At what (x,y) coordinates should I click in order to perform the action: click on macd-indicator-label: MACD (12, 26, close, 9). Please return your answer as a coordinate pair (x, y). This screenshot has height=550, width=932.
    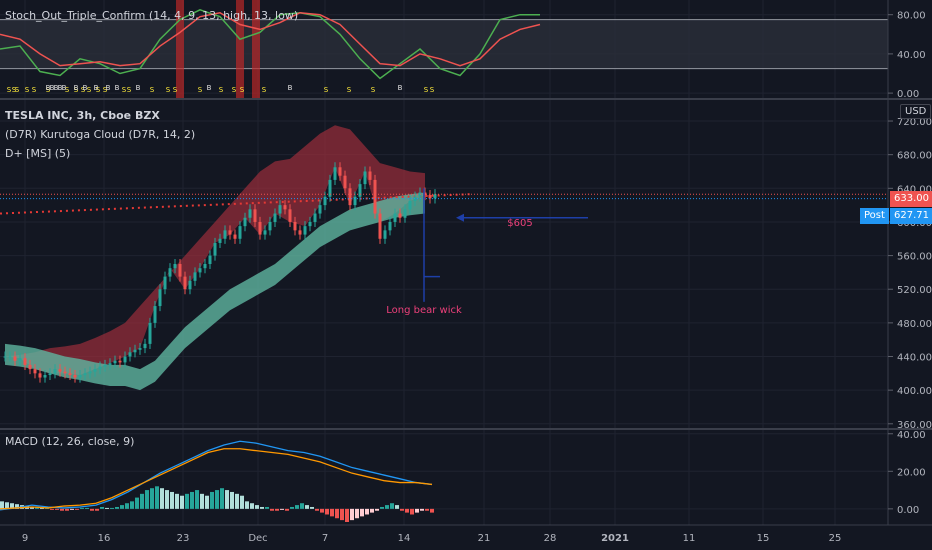
    Looking at the image, I should click on (70, 441).